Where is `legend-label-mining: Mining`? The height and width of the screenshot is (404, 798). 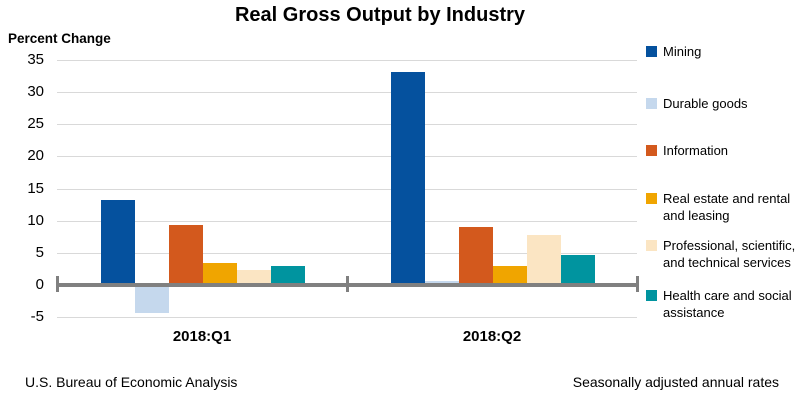
legend-label-mining: Mining is located at coordinates (682, 51).